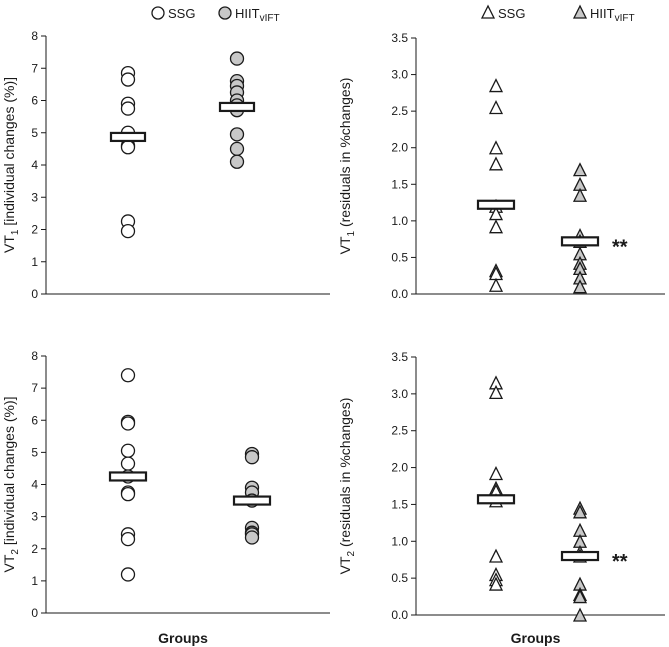  I want to click on y-axis-label: VT1 [individual changes (%)], so click(11, 165).